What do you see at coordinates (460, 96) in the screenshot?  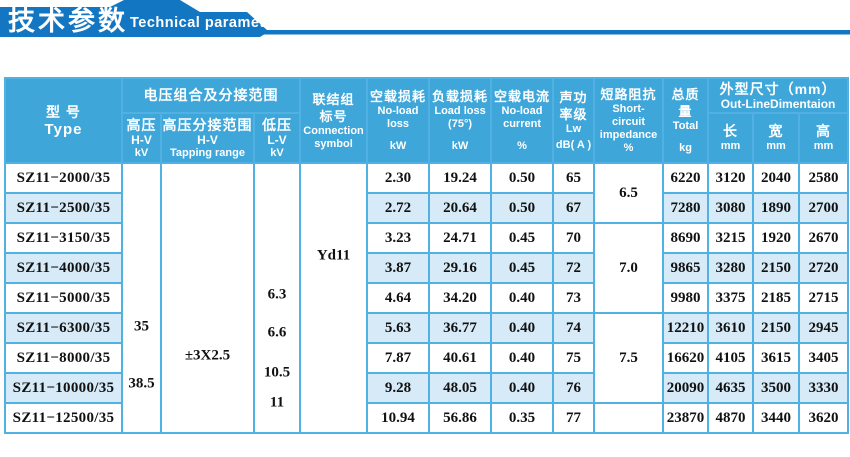 I see `header-load-loss-cn: 负载损耗` at bounding box center [460, 96].